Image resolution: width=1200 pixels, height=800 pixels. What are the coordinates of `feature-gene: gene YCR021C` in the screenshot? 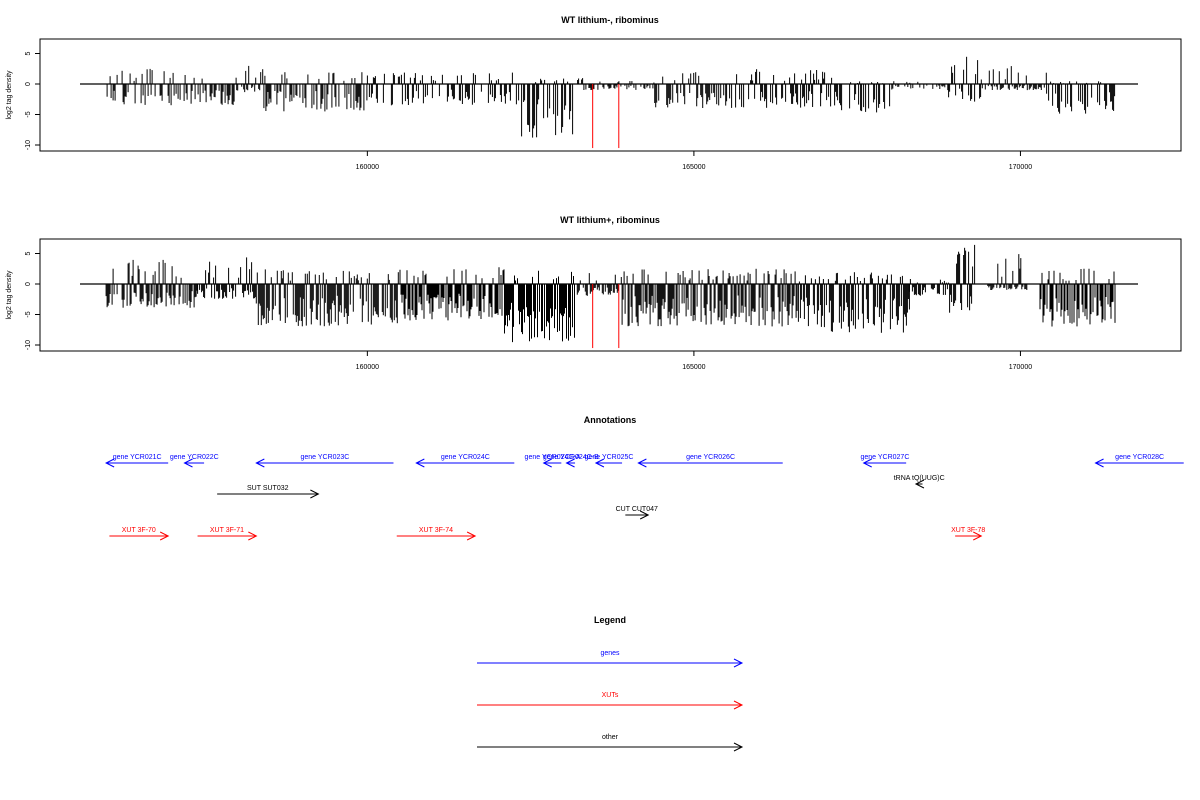 It's located at (137, 461).